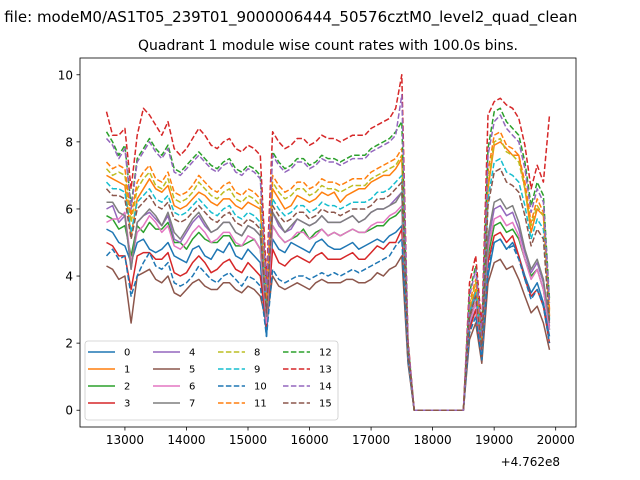  What do you see at coordinates (260, 404) in the screenshot?
I see `legend-label-11: 11` at bounding box center [260, 404].